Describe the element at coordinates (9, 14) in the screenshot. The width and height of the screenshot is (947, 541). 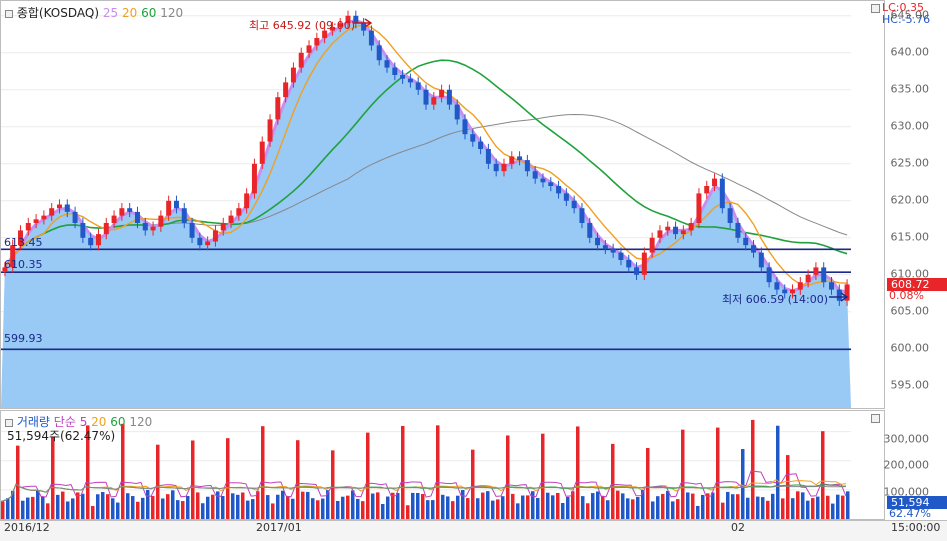
I see `collapse-icon` at that location.